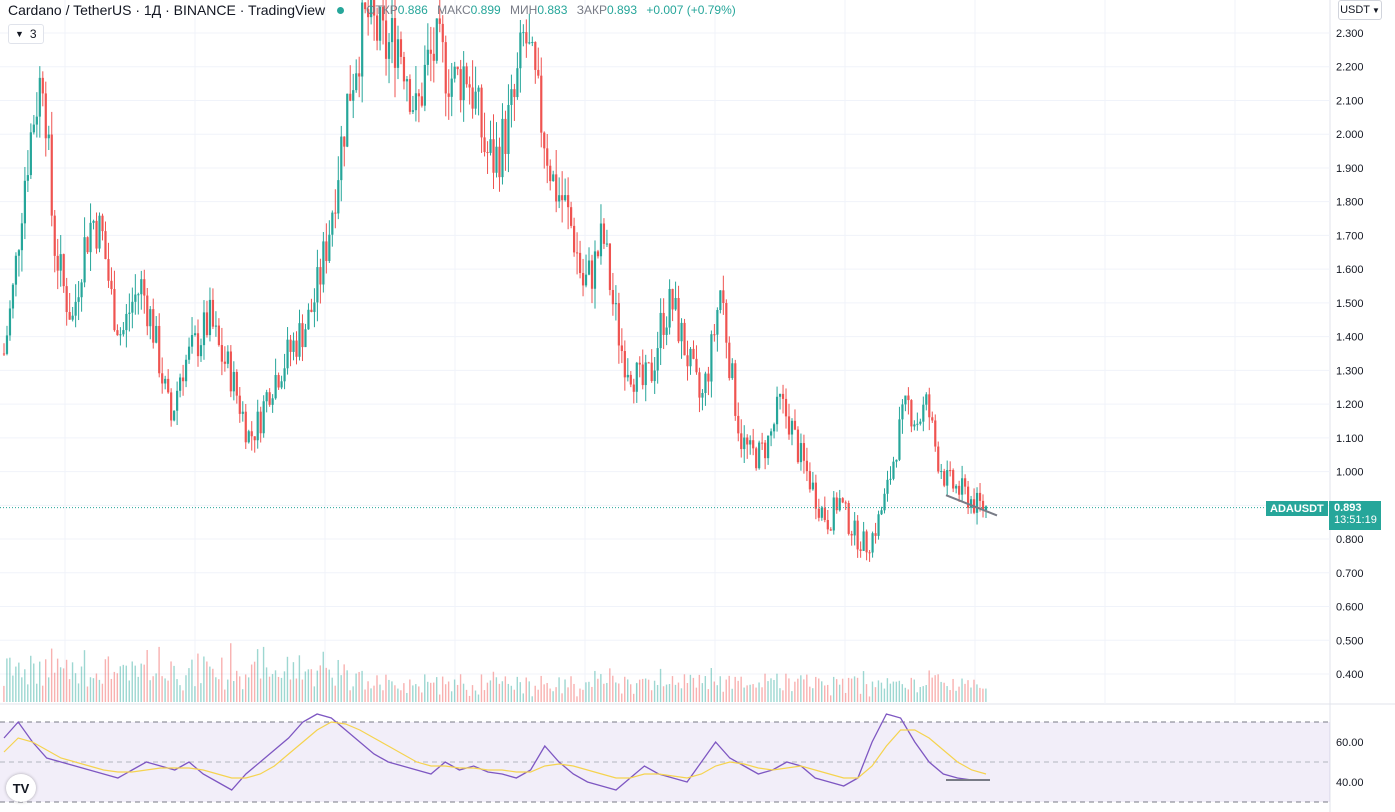 This screenshot has width=1395, height=812. Describe the element at coordinates (1355, 10) in the screenshot. I see `currency-label: USDT` at that location.